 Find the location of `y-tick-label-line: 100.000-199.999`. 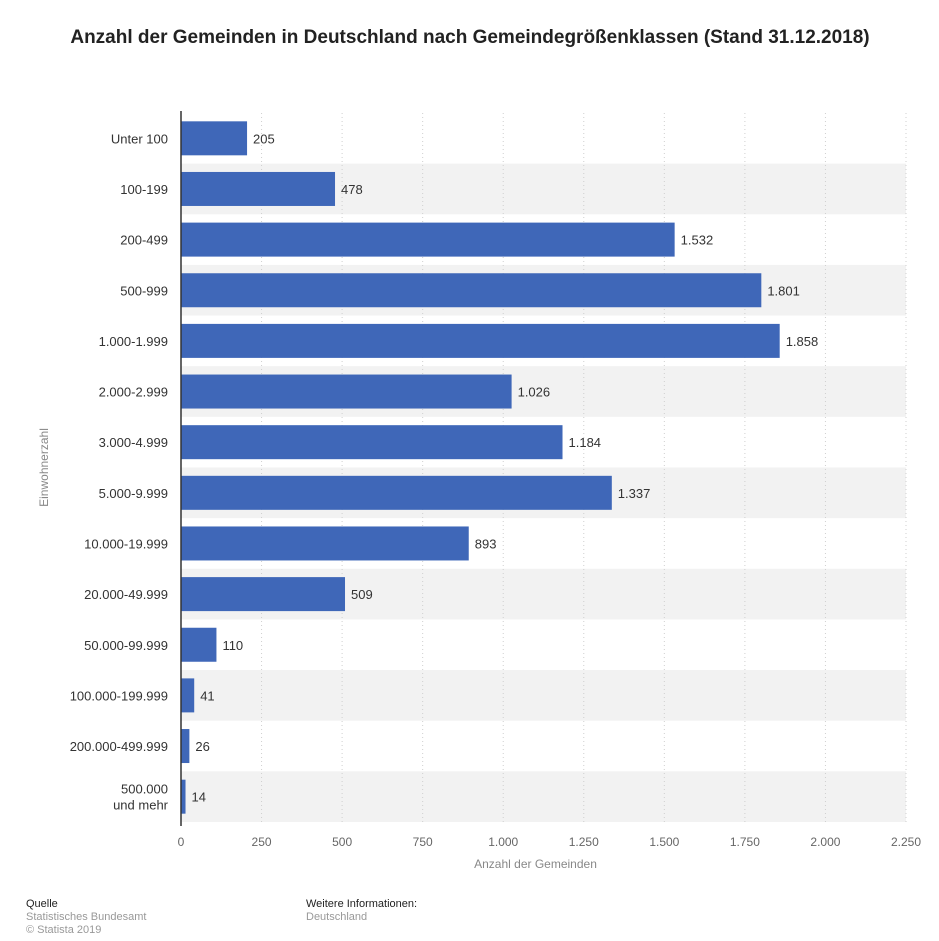

y-tick-label-line: 100.000-199.999 is located at coordinates (119, 695).